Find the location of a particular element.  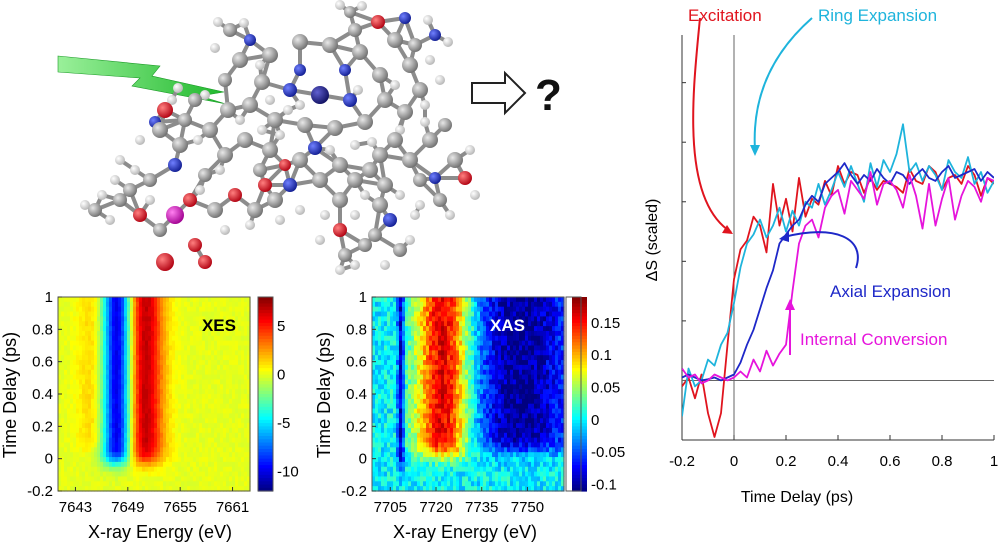

x-tick-label: 7655 is located at coordinates (179, 507).